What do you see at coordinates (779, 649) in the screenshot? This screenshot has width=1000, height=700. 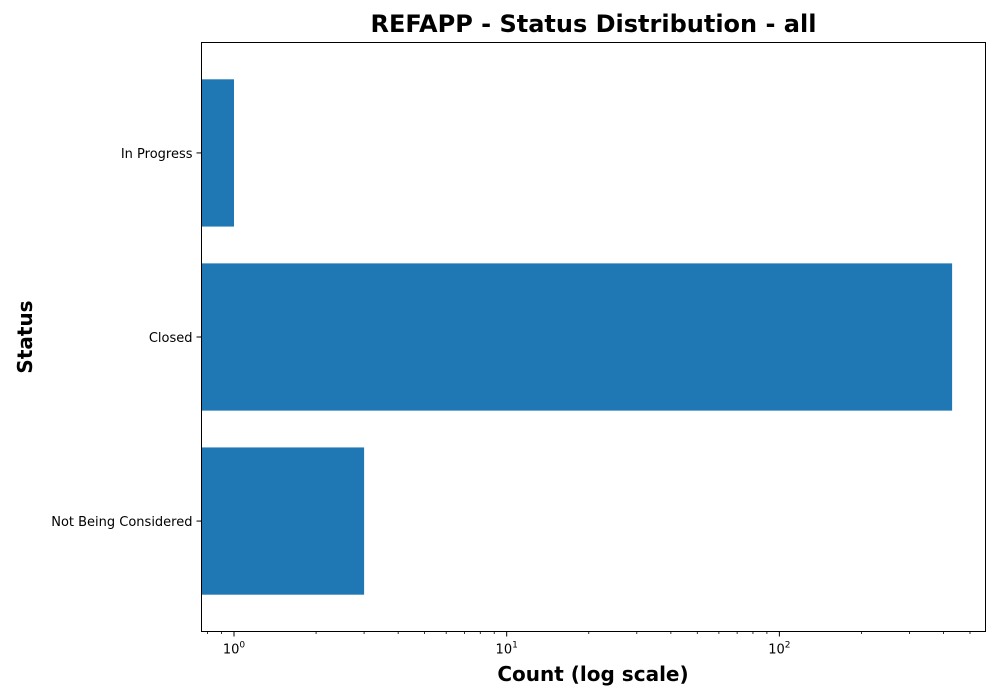 I see `x-tick-label: 10²` at bounding box center [779, 649].